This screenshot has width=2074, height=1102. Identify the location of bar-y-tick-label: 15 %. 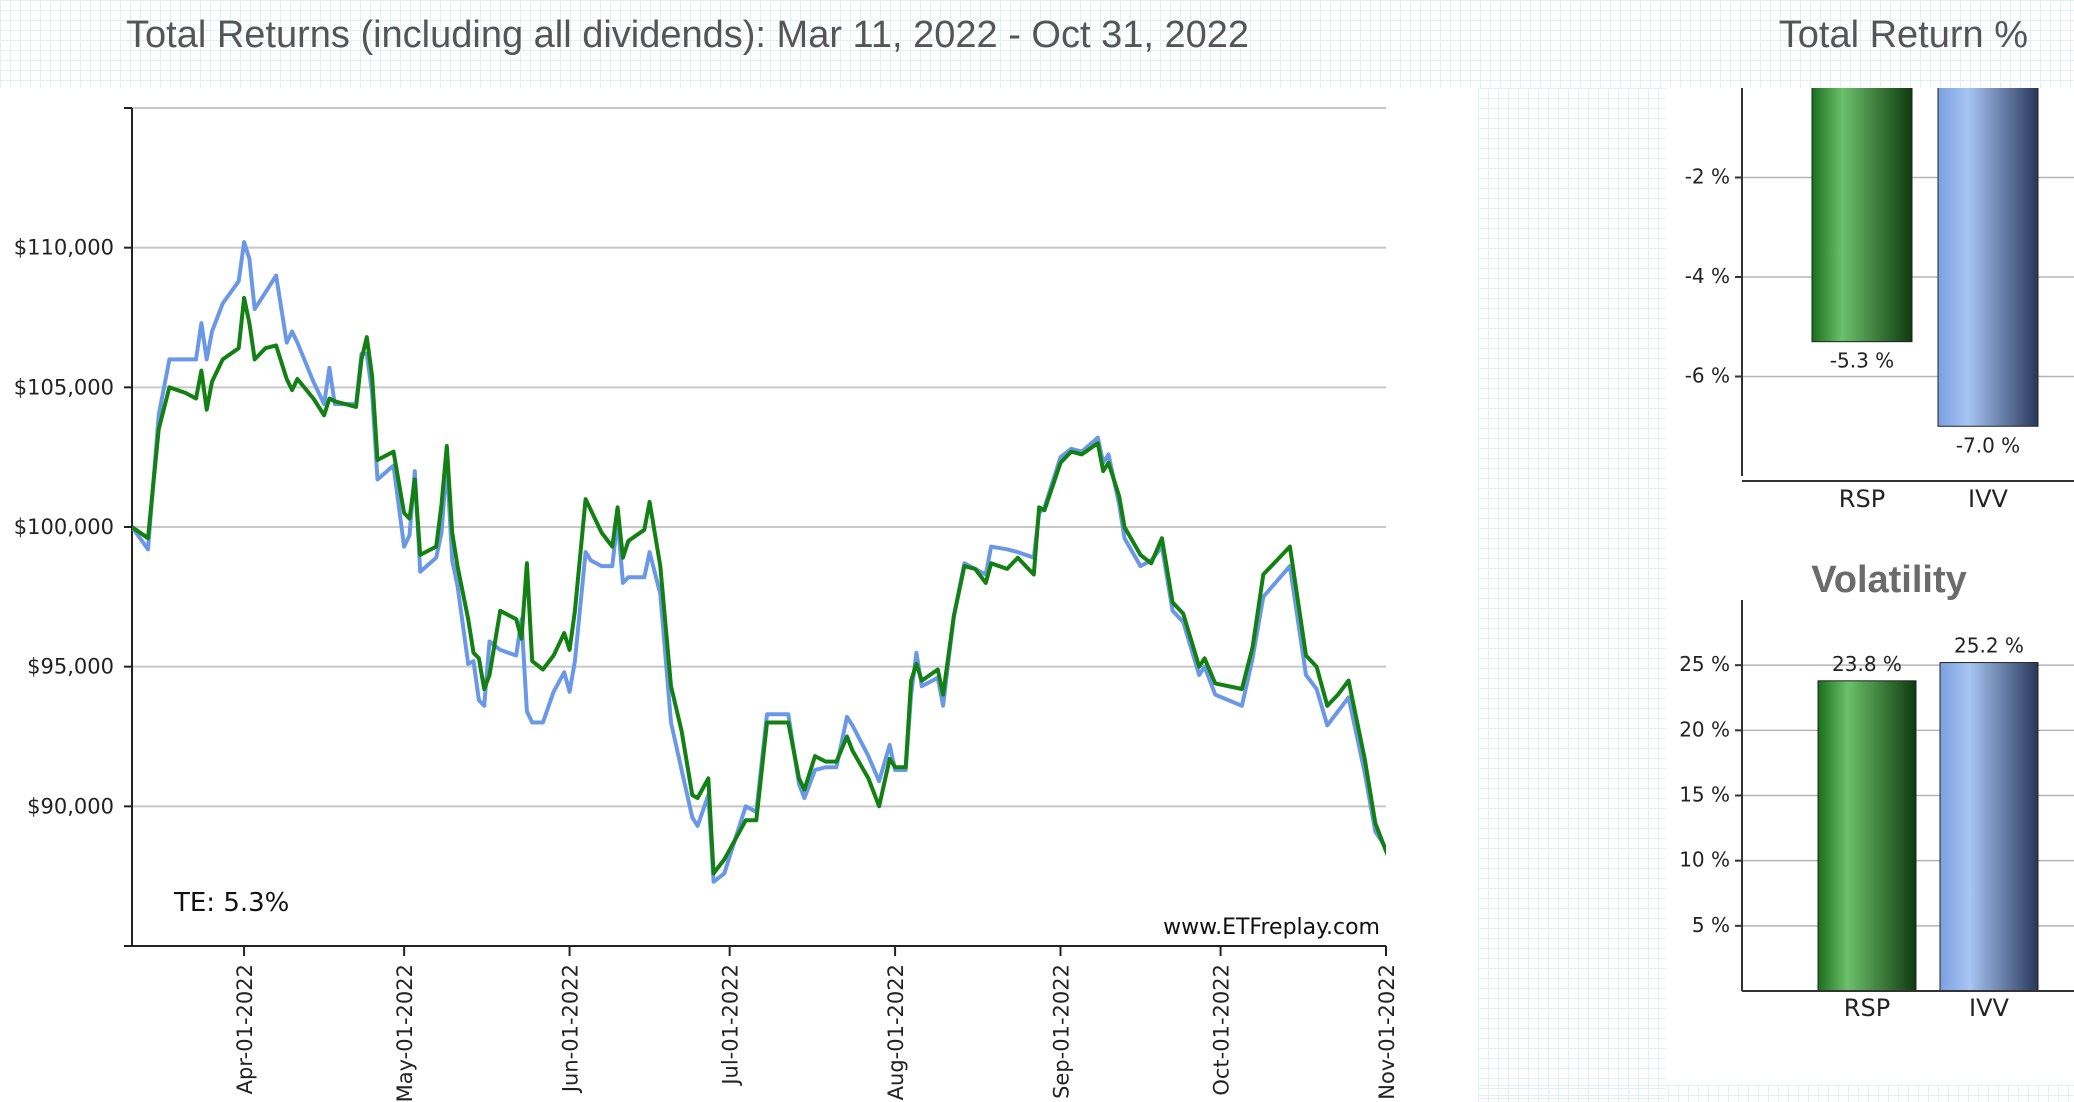
(1704, 795).